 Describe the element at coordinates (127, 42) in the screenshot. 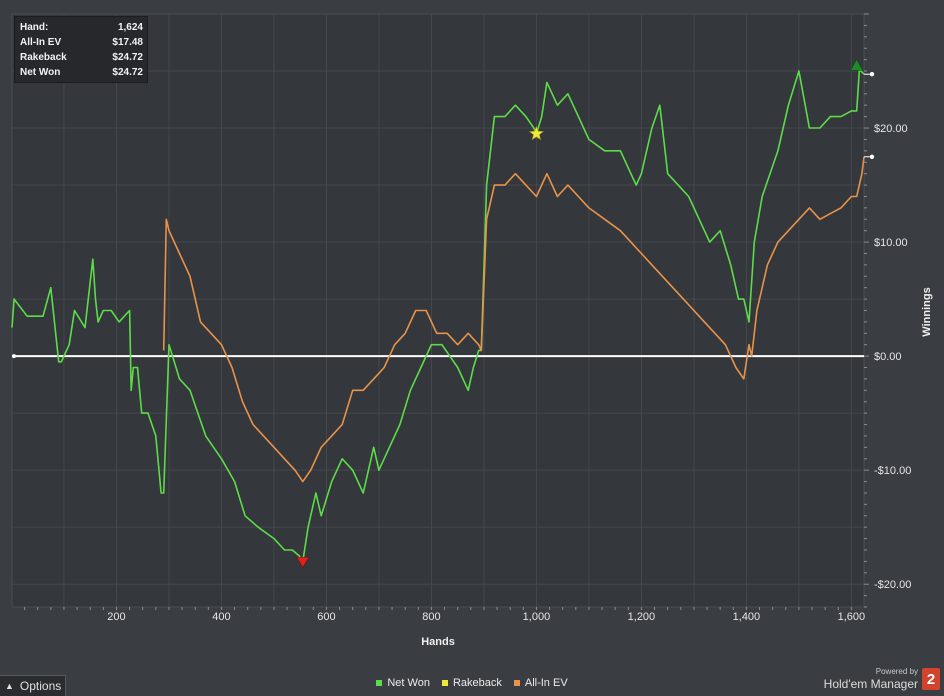

I see `info-value: $17.48` at that location.